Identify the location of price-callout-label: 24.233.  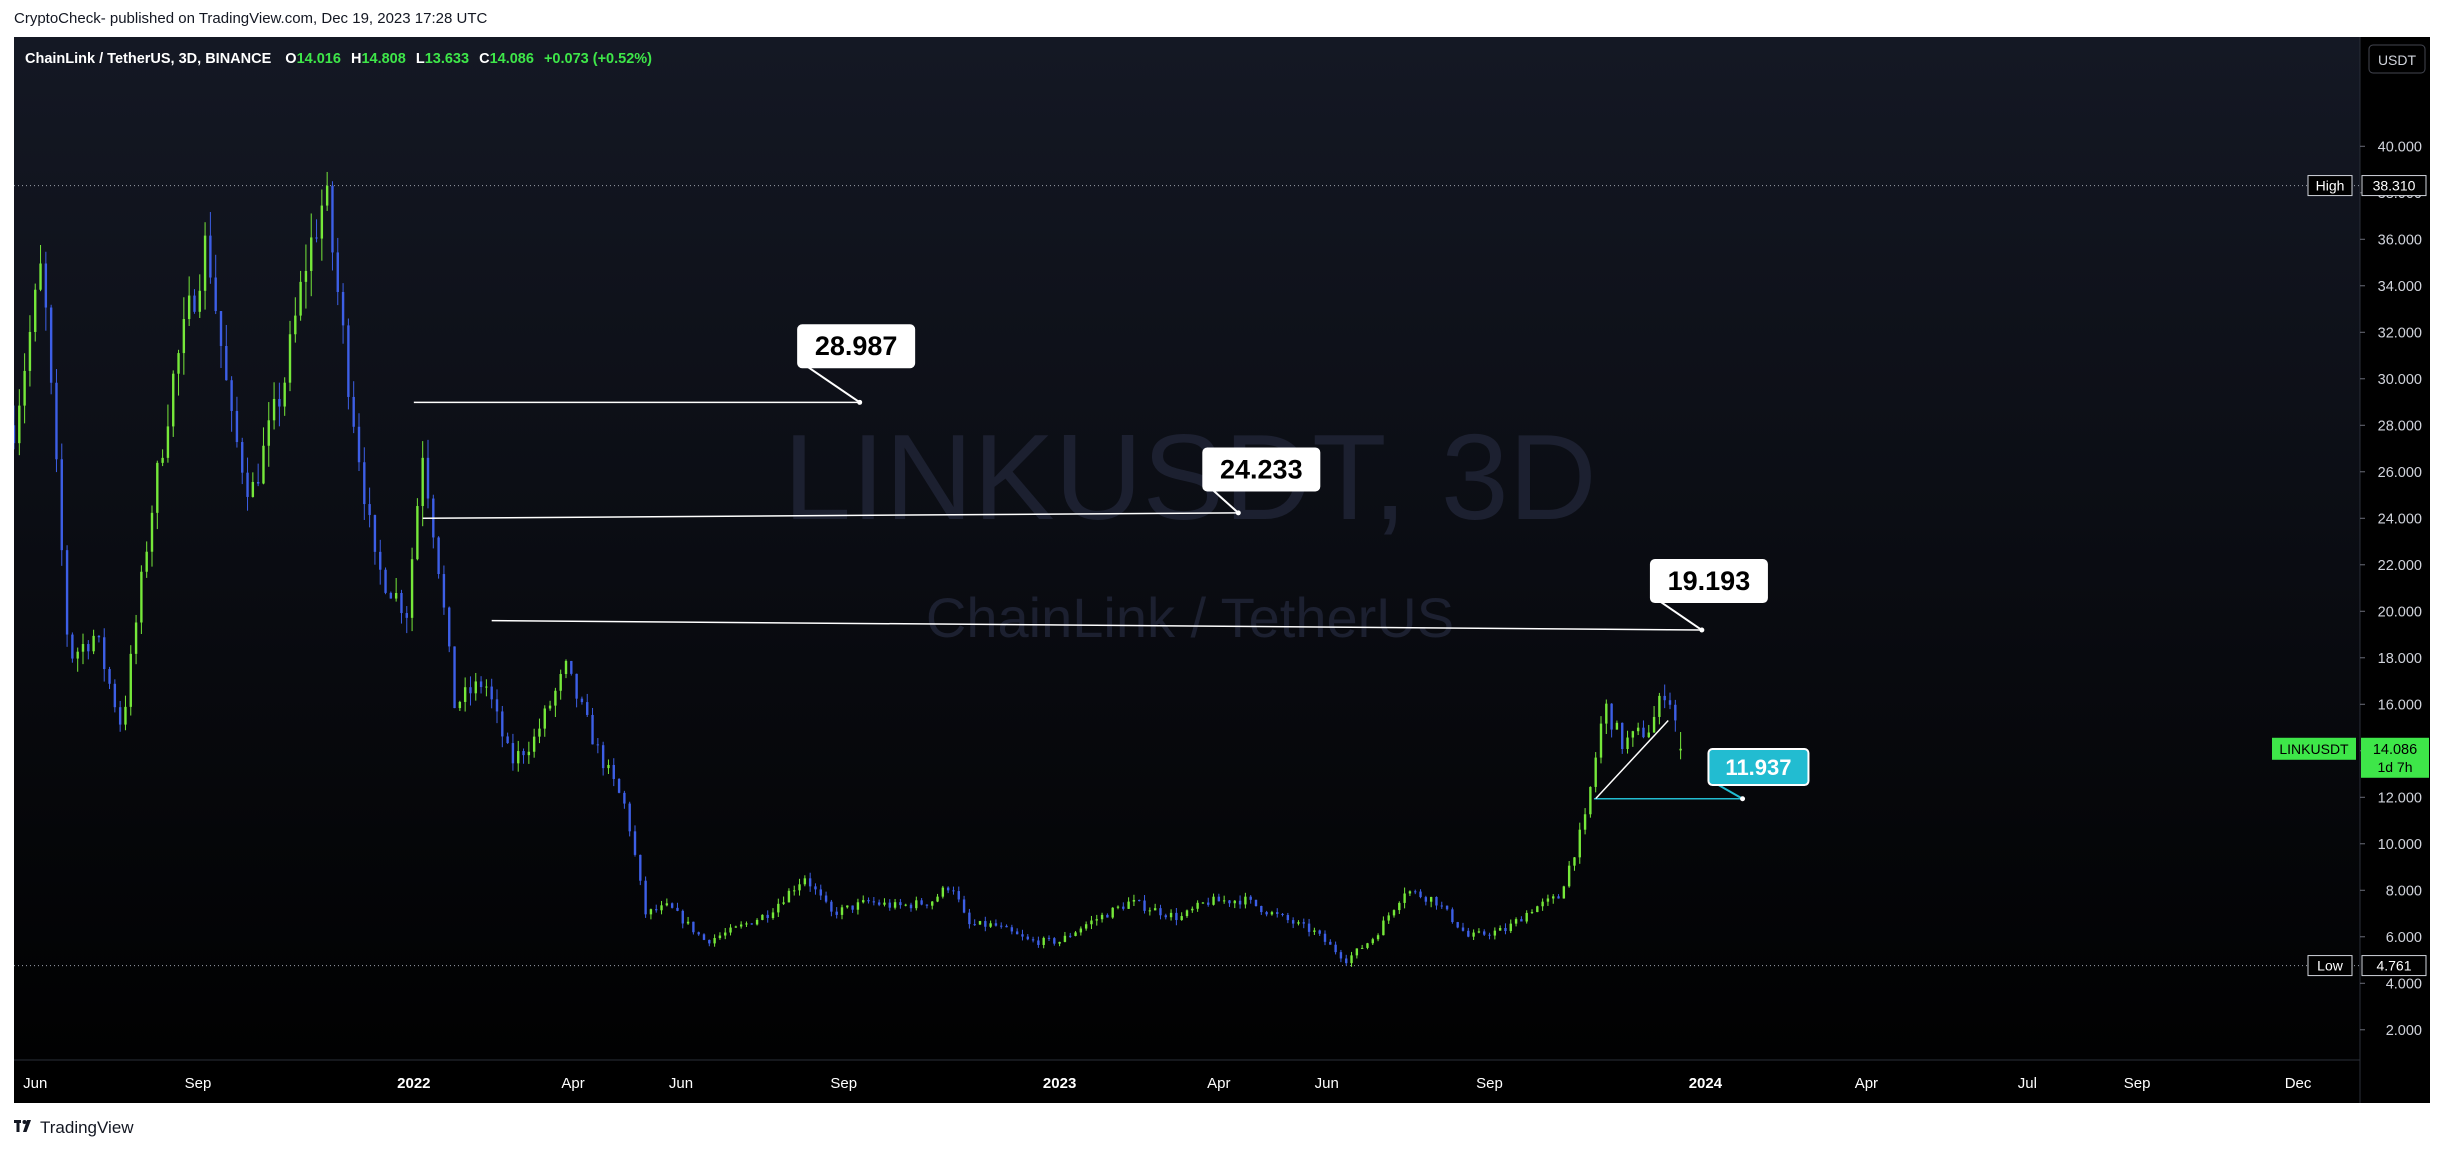
(1261, 469).